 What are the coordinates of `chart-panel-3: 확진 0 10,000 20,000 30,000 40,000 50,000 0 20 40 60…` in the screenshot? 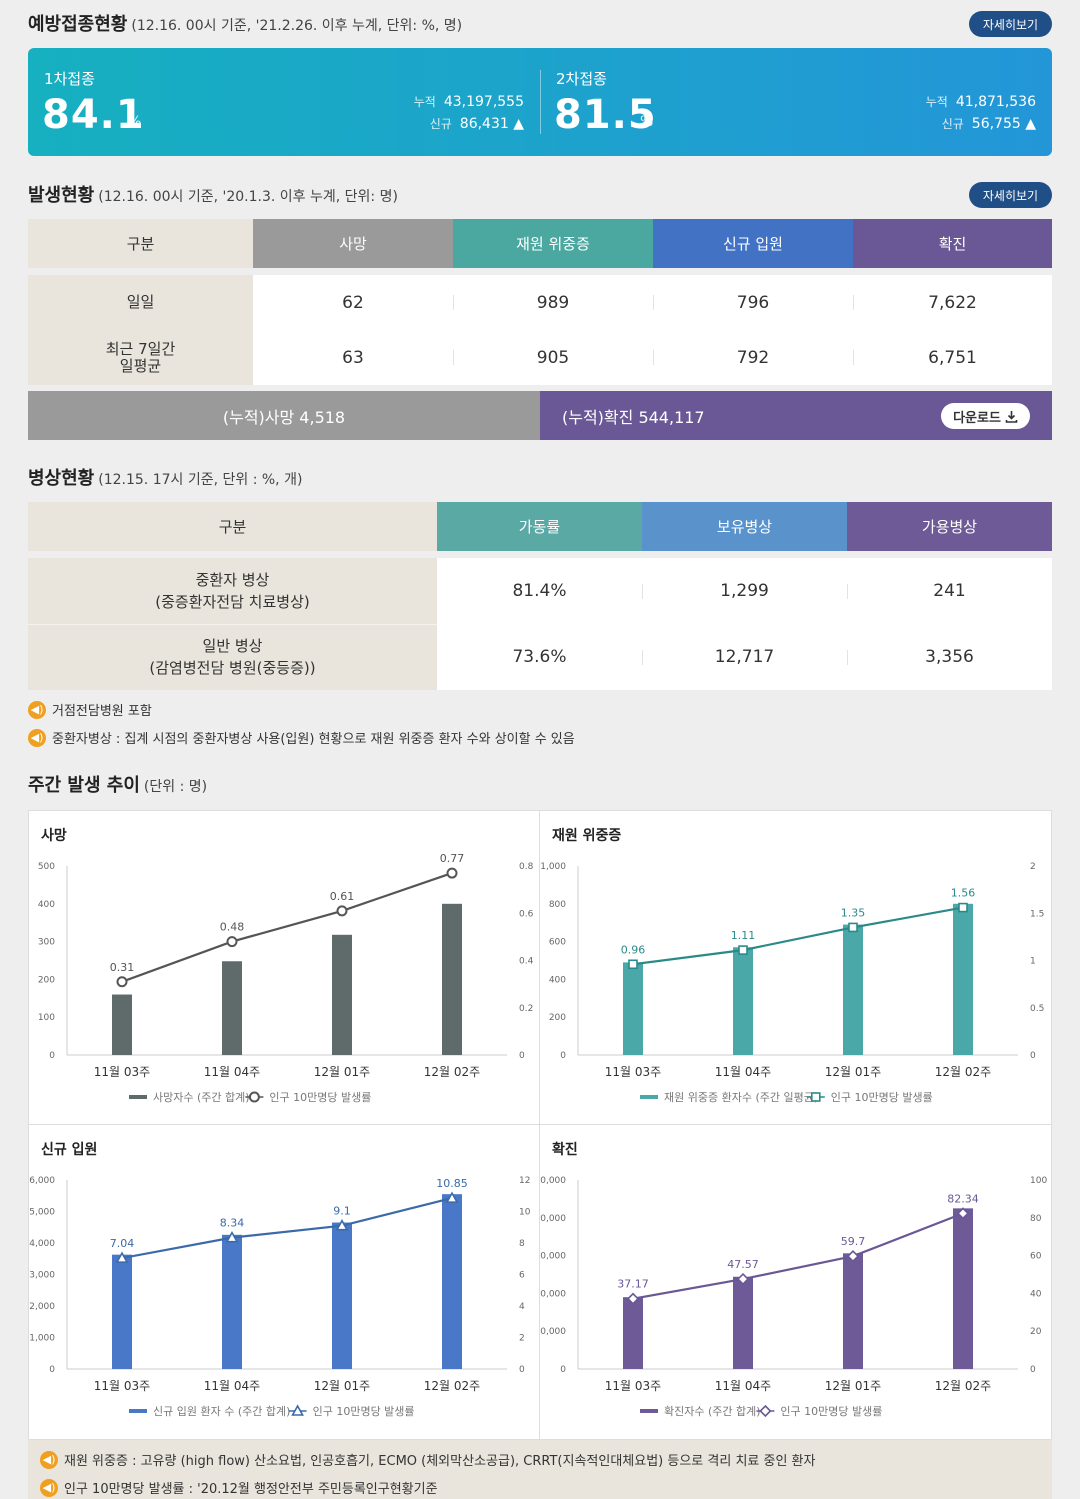 It's located at (795, 1282).